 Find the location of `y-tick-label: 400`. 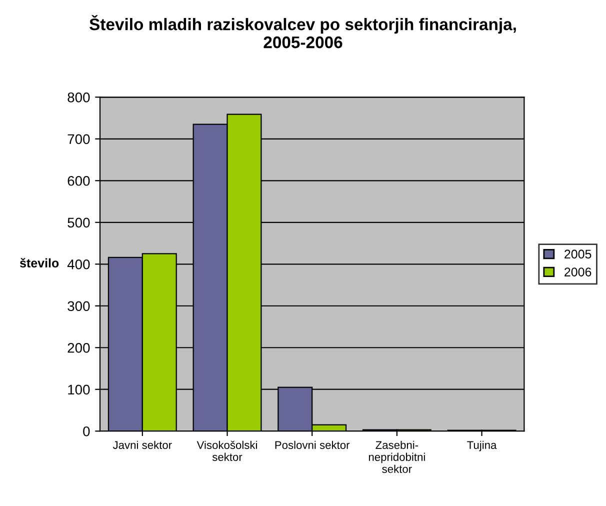

y-tick-label: 400 is located at coordinates (78, 264).